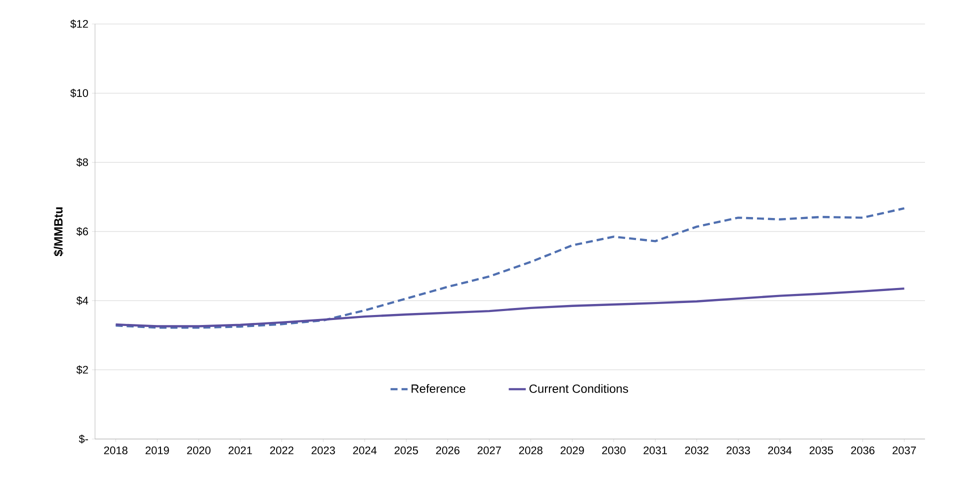 This screenshot has height=484, width=956. I want to click on x-tick-label: 2037, so click(904, 450).